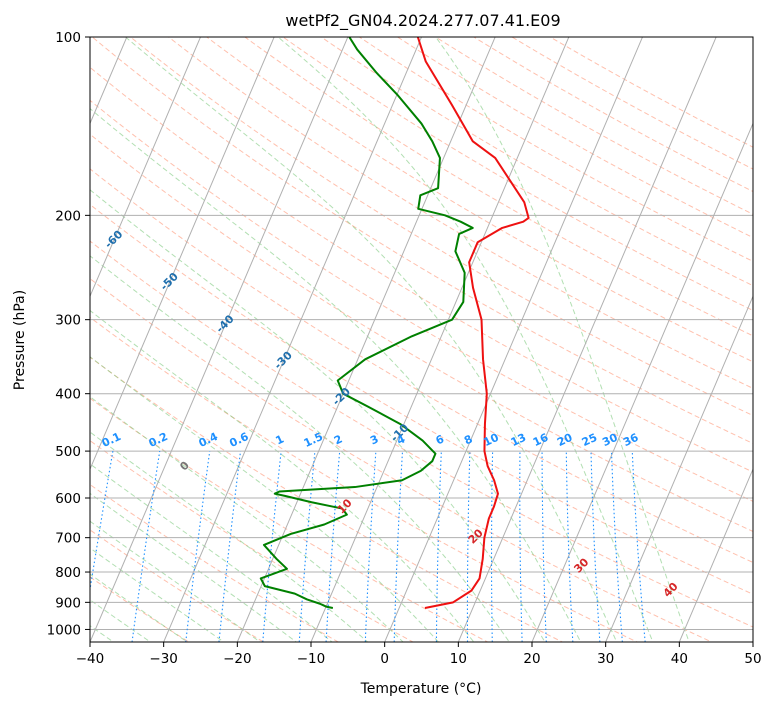 The width and height of the screenshot is (775, 712). I want to click on x-tick-label: 30, so click(605, 659).